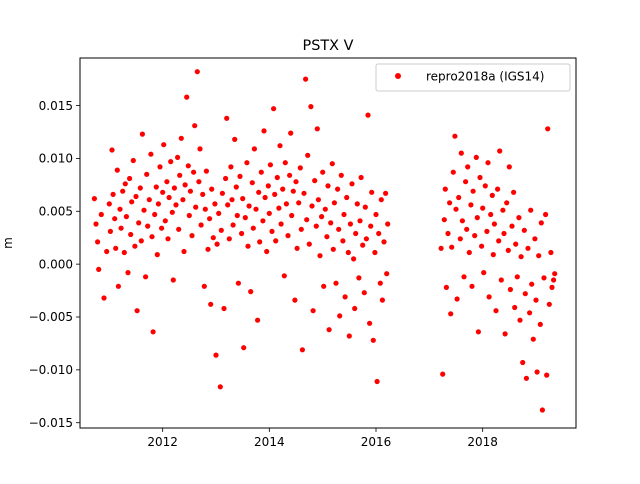 This screenshot has height=484, width=640. I want to click on y-tick-label: 0.000, so click(56, 264).